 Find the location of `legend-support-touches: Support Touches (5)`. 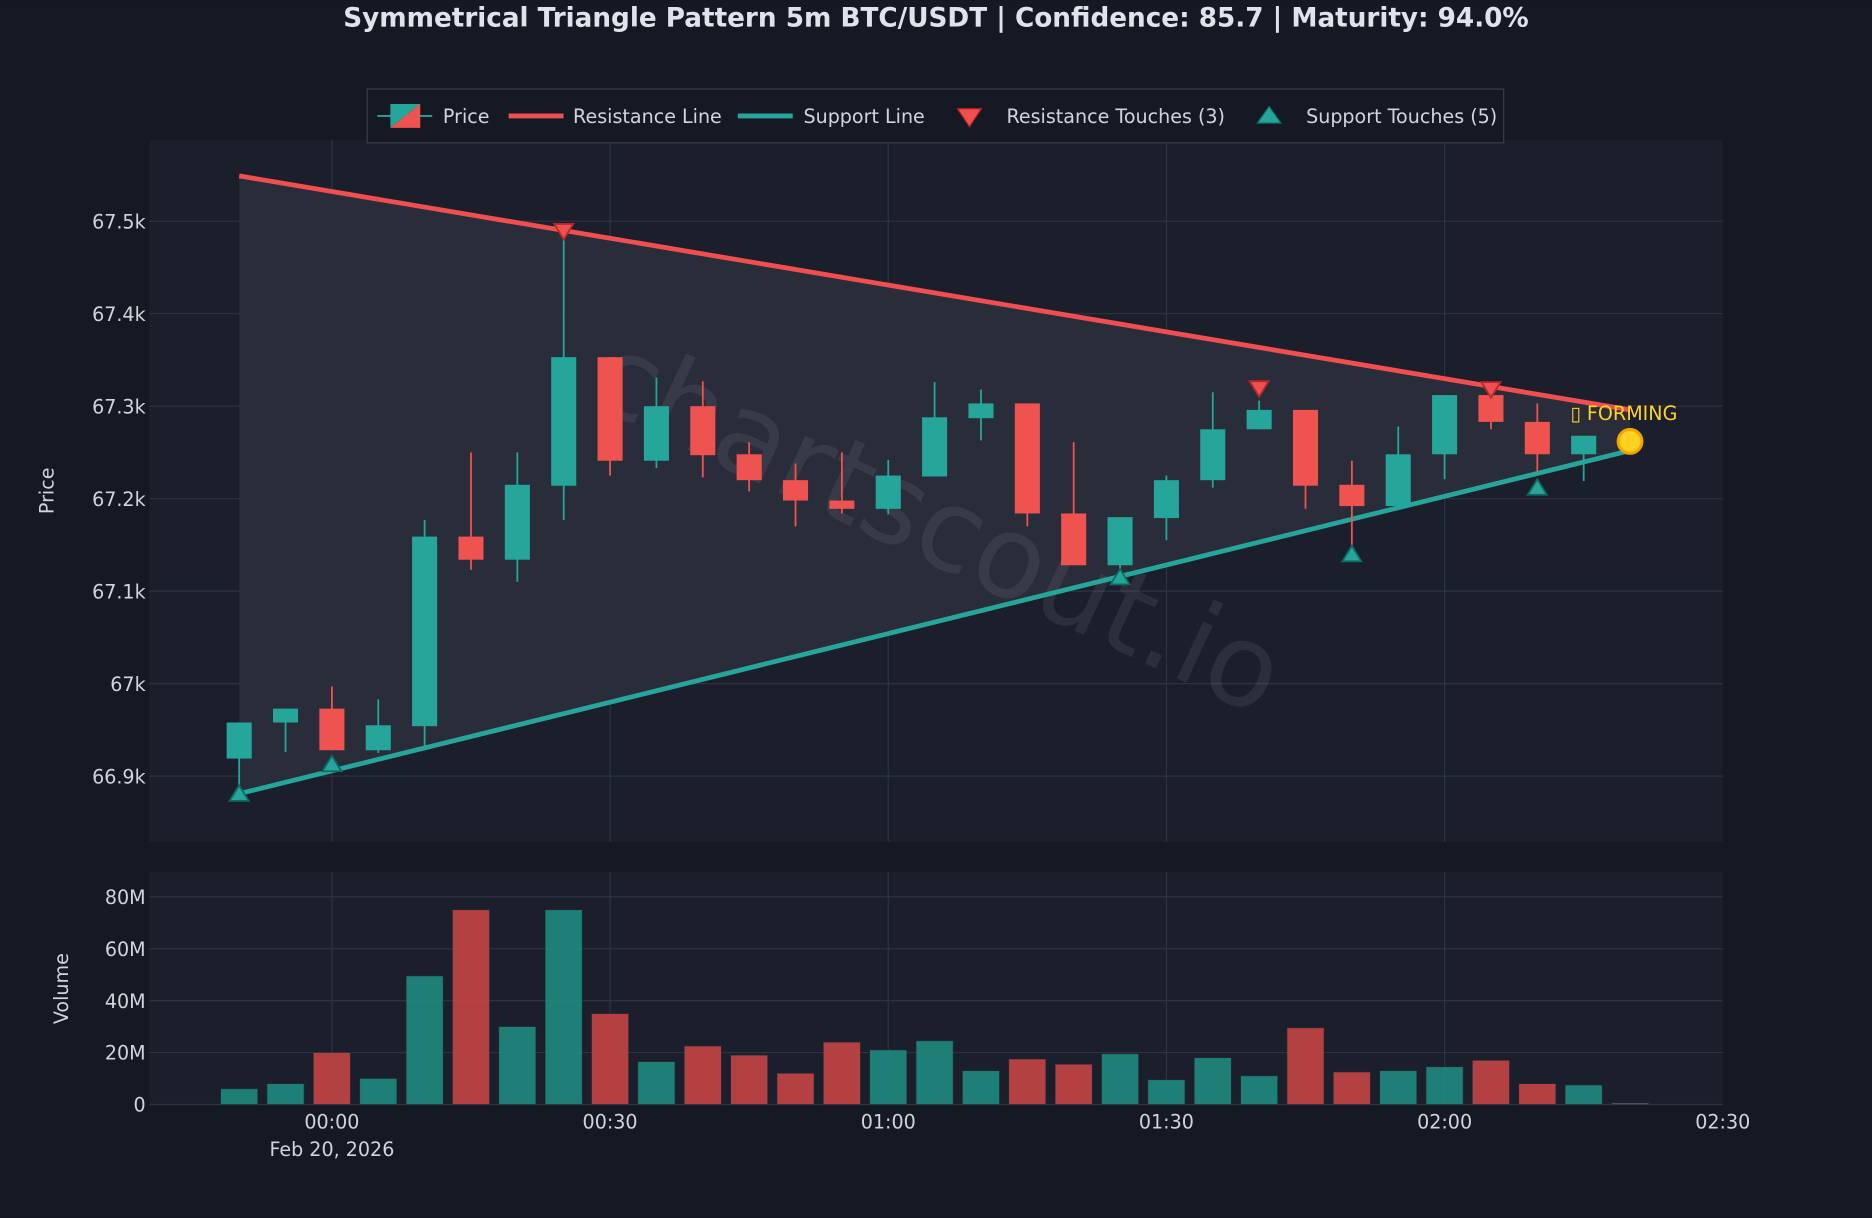

legend-support-touches: Support Touches (5) is located at coordinates (1401, 116).